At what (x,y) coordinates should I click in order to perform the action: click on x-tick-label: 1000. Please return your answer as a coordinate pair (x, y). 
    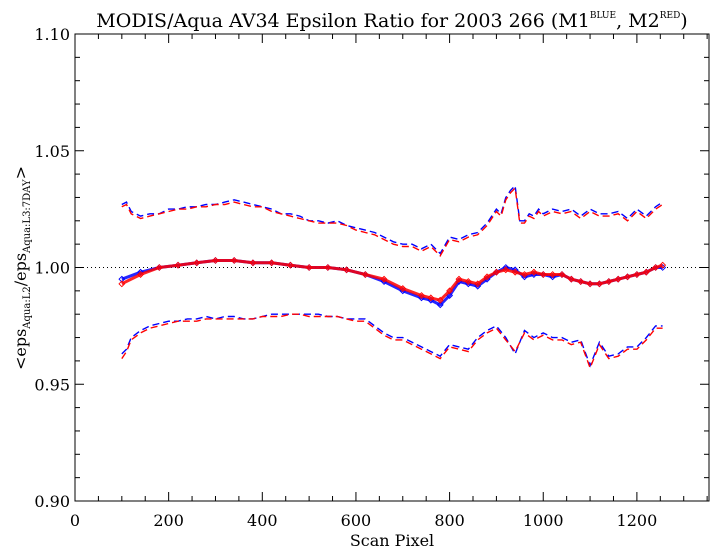
    Looking at the image, I should click on (543, 520).